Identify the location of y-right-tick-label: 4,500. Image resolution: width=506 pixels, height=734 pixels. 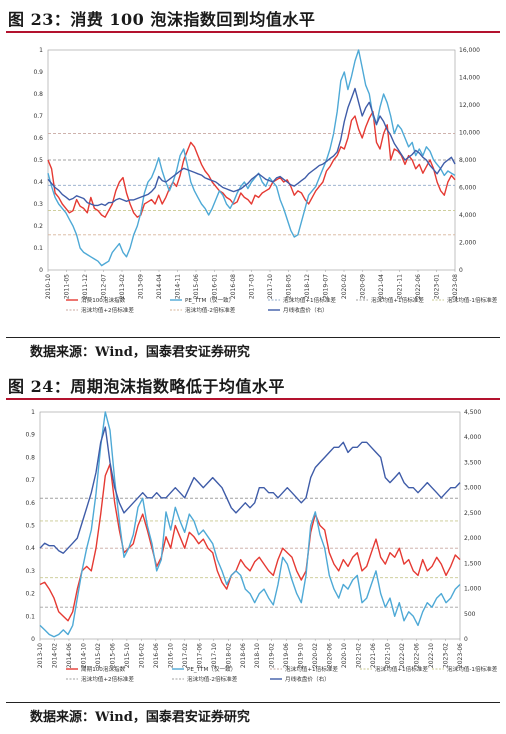
(472, 412).